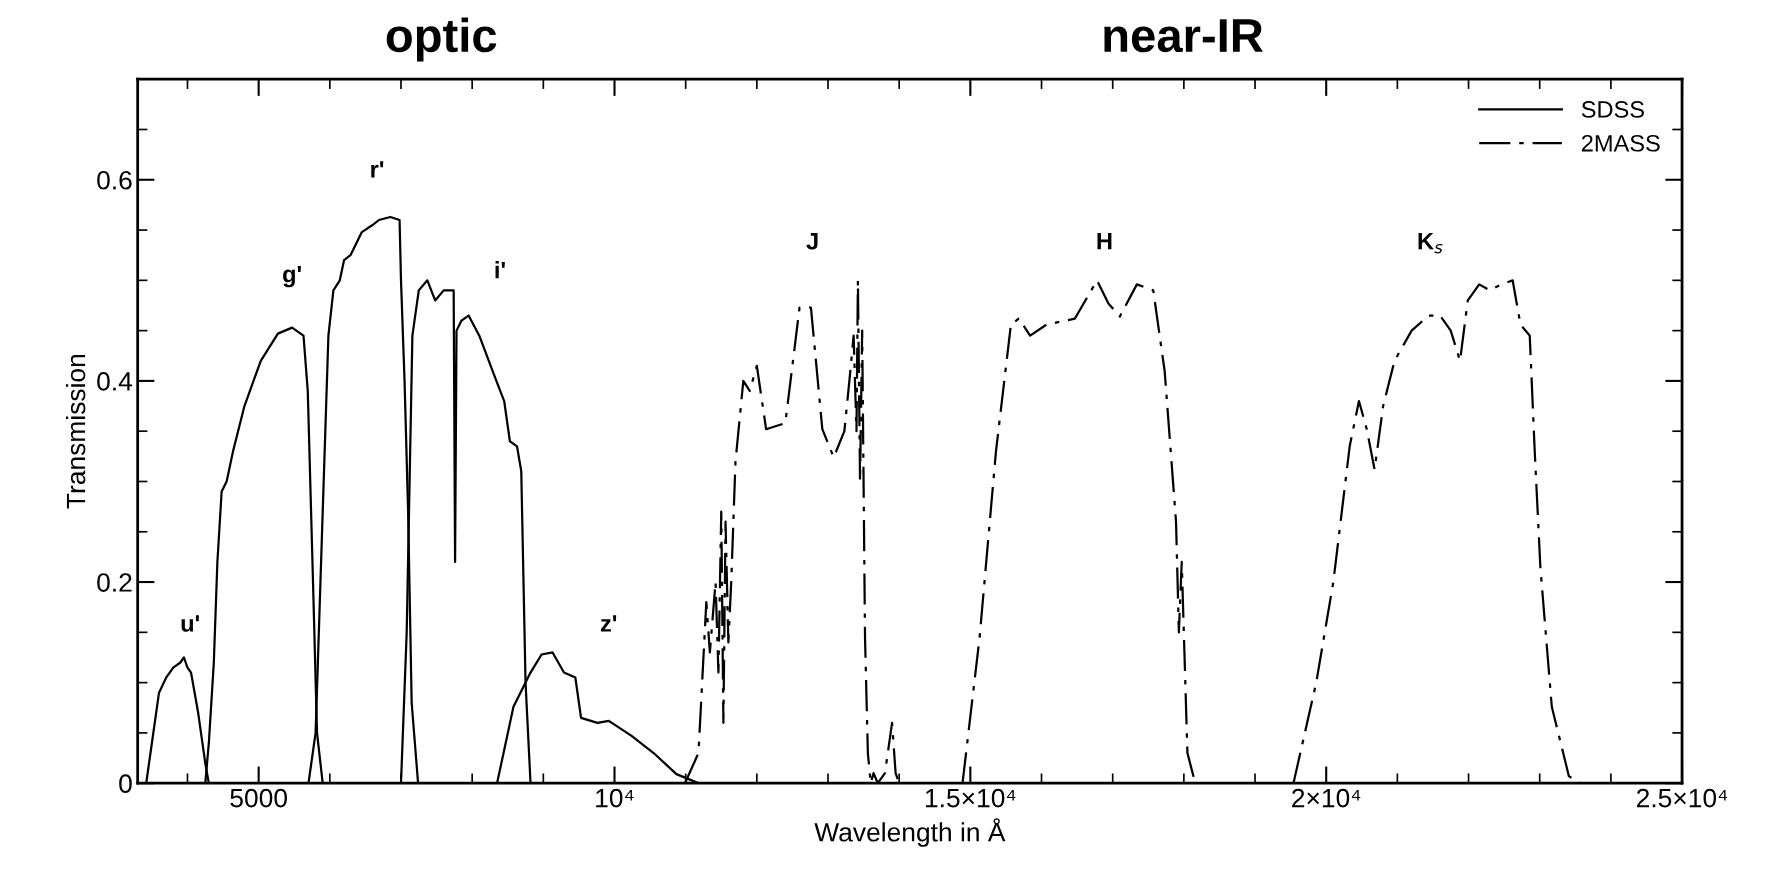  What do you see at coordinates (1104, 241) in the screenshot?
I see `annotation: H` at bounding box center [1104, 241].